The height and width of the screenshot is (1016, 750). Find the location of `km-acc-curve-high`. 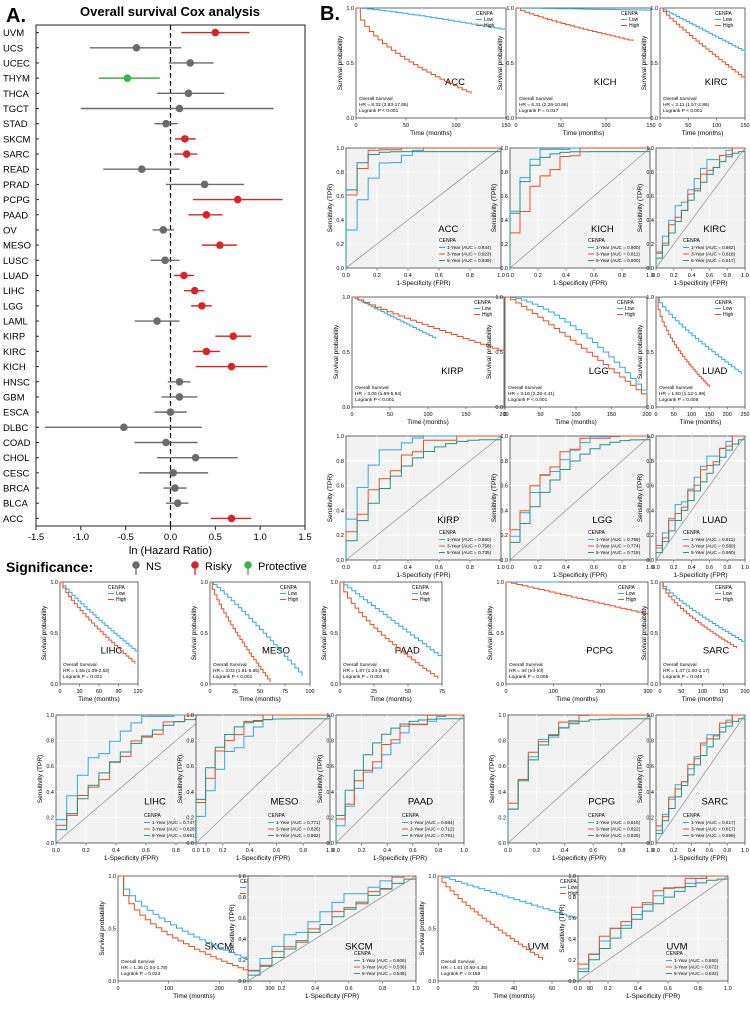

km-acc-curve-high is located at coordinates (414, 50).